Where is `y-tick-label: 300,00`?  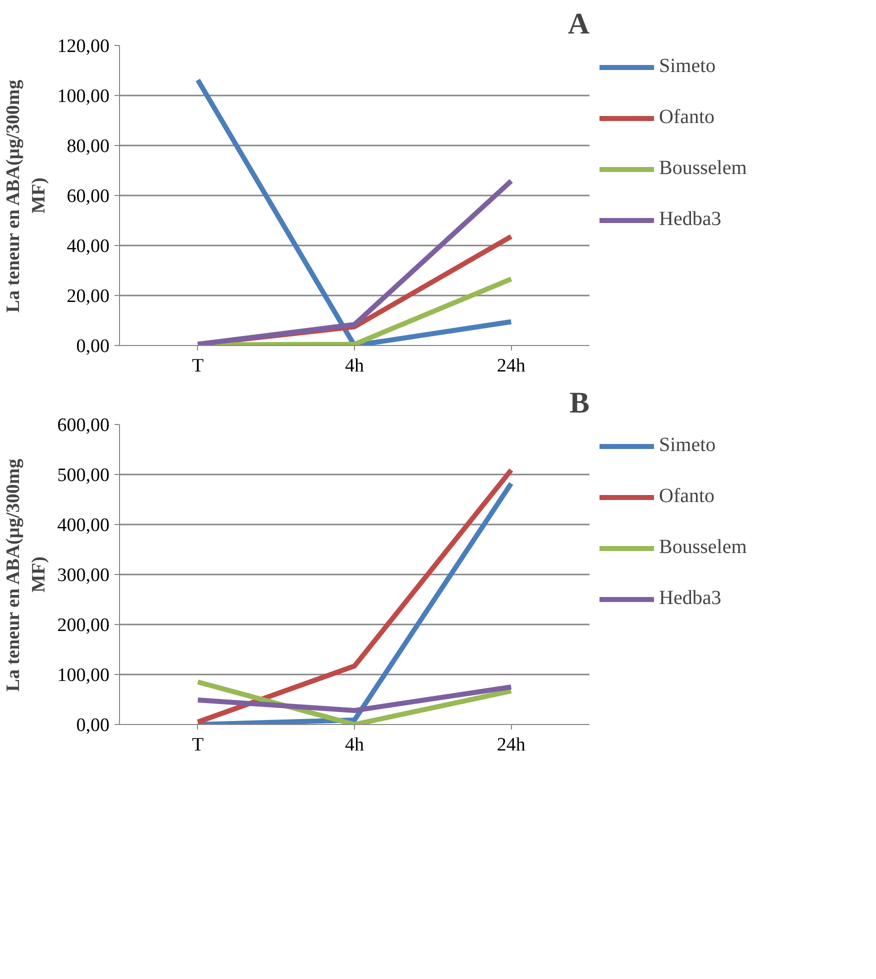 y-tick-label: 300,00 is located at coordinates (83, 575).